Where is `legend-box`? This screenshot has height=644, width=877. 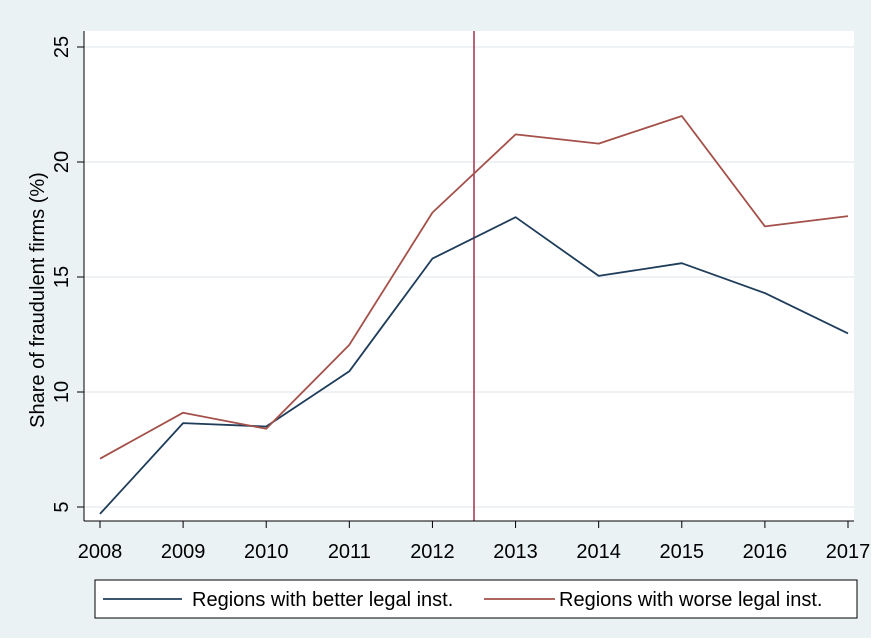 legend-box is located at coordinates (476, 599).